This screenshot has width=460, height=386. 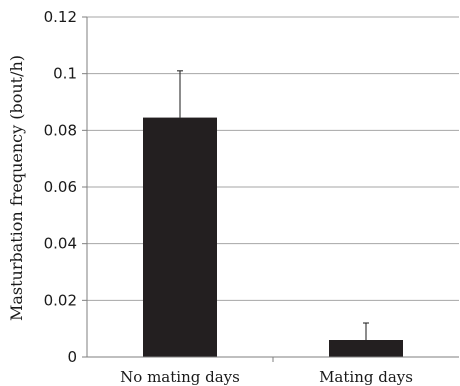 What do you see at coordinates (60, 130) in the screenshot?
I see `y-tick-label: 0.08` at bounding box center [60, 130].